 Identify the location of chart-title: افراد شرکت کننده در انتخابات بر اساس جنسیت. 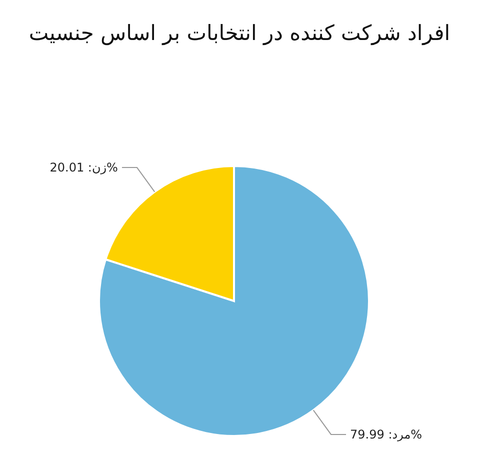
(240, 34).